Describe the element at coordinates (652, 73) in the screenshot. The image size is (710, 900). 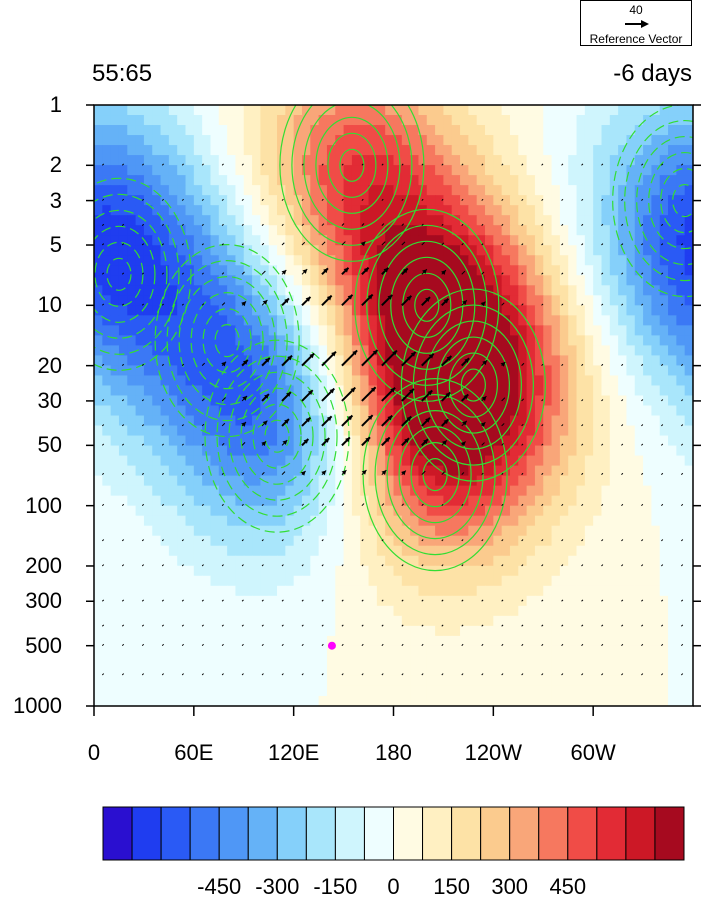
I see `right-corner-label: -6 days` at that location.